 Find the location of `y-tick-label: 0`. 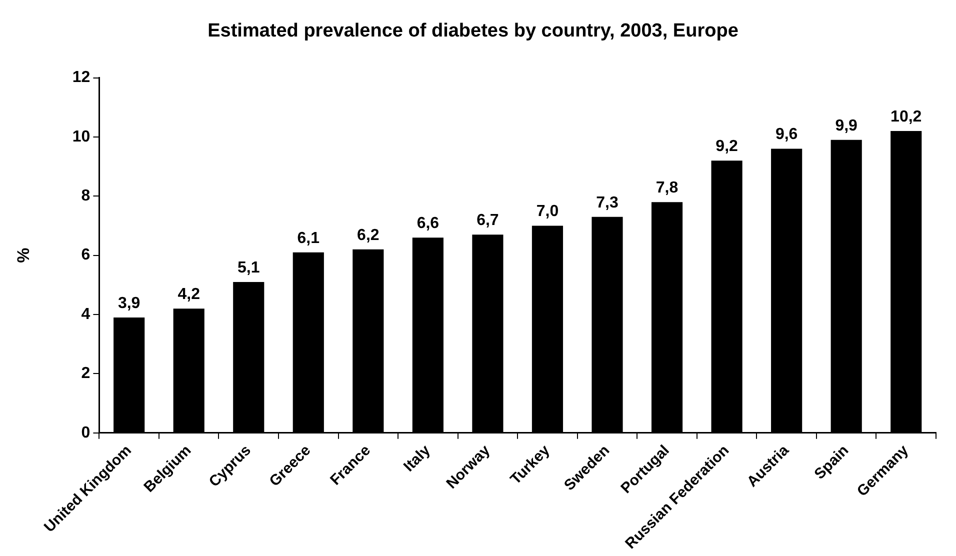

y-tick-label: 0 is located at coordinates (85, 433).